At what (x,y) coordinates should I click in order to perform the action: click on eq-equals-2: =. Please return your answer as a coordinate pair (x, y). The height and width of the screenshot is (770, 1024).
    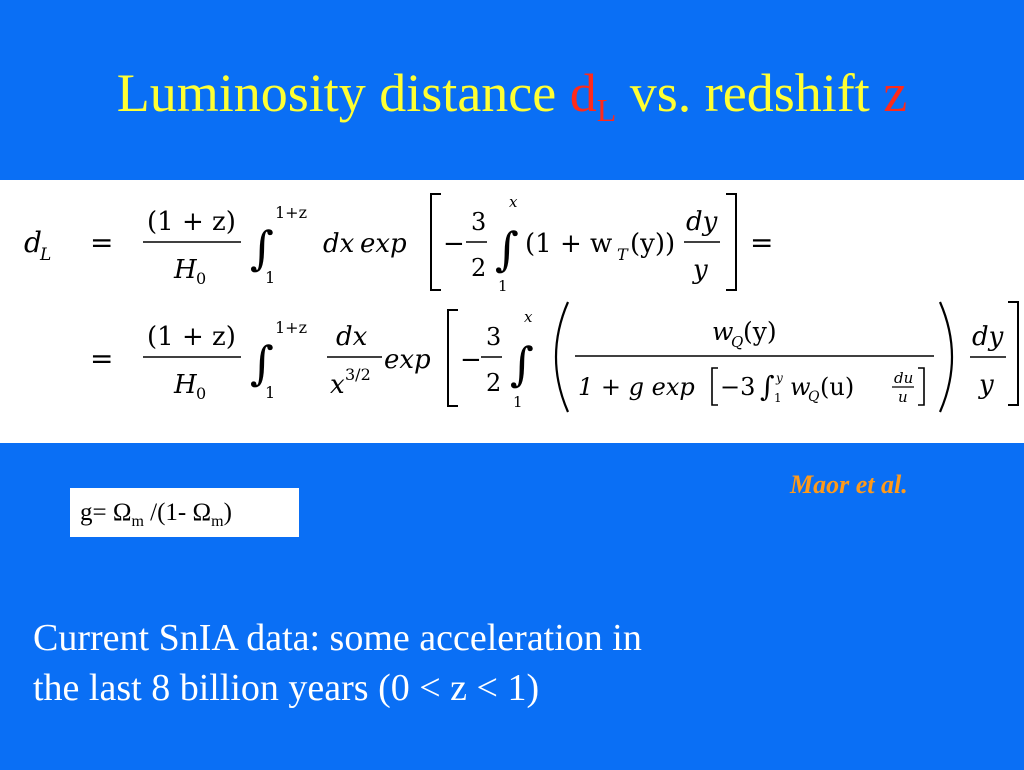
    Looking at the image, I should click on (101, 358).